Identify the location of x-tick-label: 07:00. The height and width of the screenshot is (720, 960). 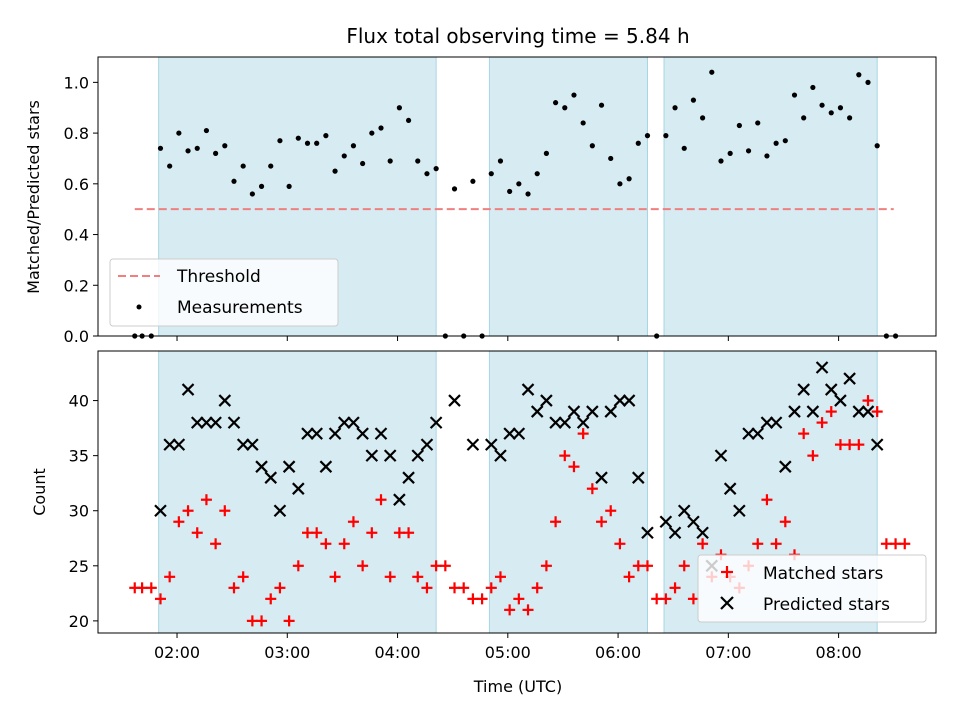
(728, 652).